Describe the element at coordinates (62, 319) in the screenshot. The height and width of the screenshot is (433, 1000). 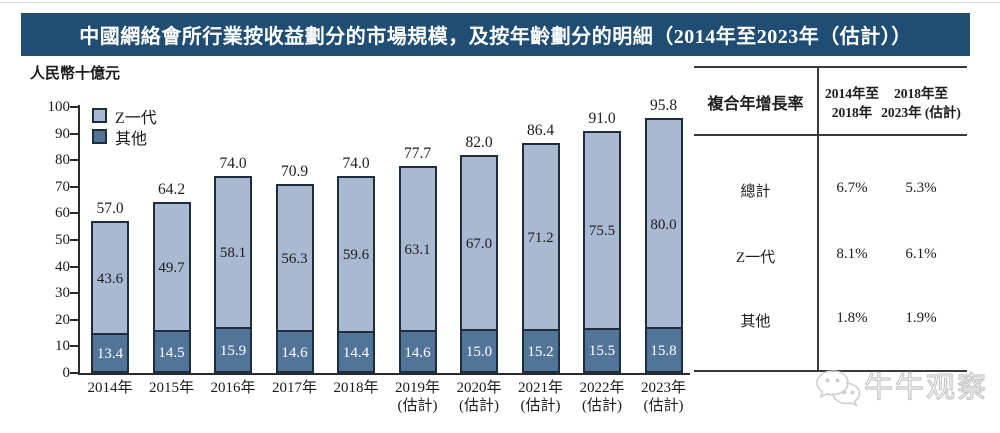
I see `y-tick-label: 20` at that location.